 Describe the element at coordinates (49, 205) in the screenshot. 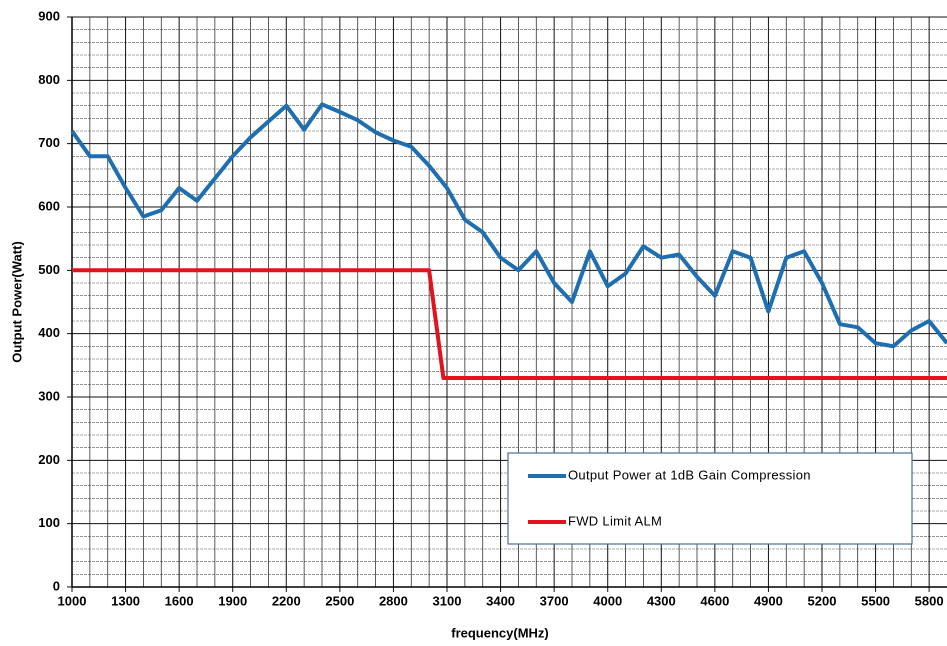

I see `y-tick-label: 600` at that location.